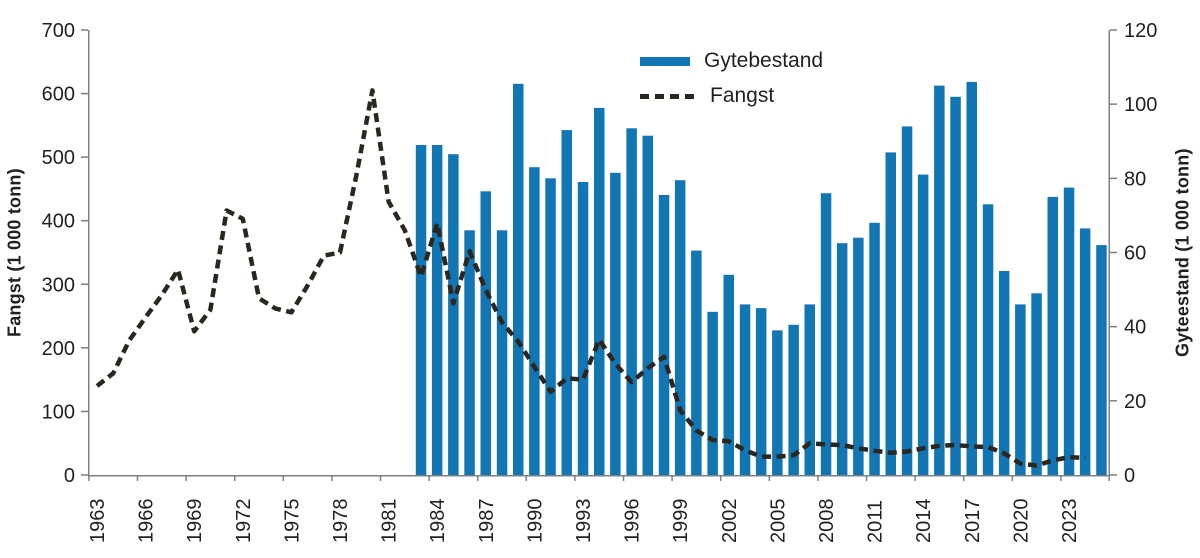 The width and height of the screenshot is (1200, 558). What do you see at coordinates (923, 324) in the screenshot?
I see `bar-2014` at bounding box center [923, 324].